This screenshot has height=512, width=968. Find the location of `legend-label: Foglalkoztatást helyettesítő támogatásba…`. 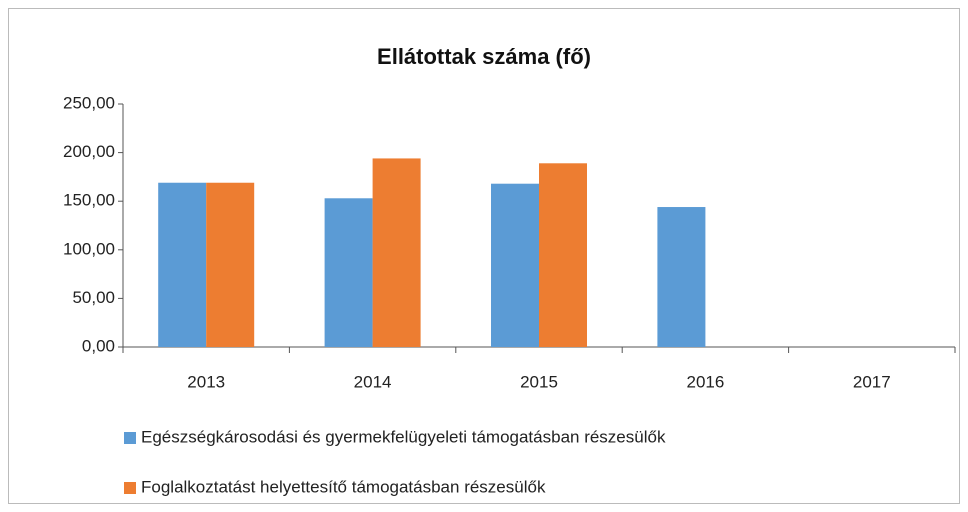

legend-label: Foglalkoztatást helyettesítő támogatásba… is located at coordinates (343, 486).